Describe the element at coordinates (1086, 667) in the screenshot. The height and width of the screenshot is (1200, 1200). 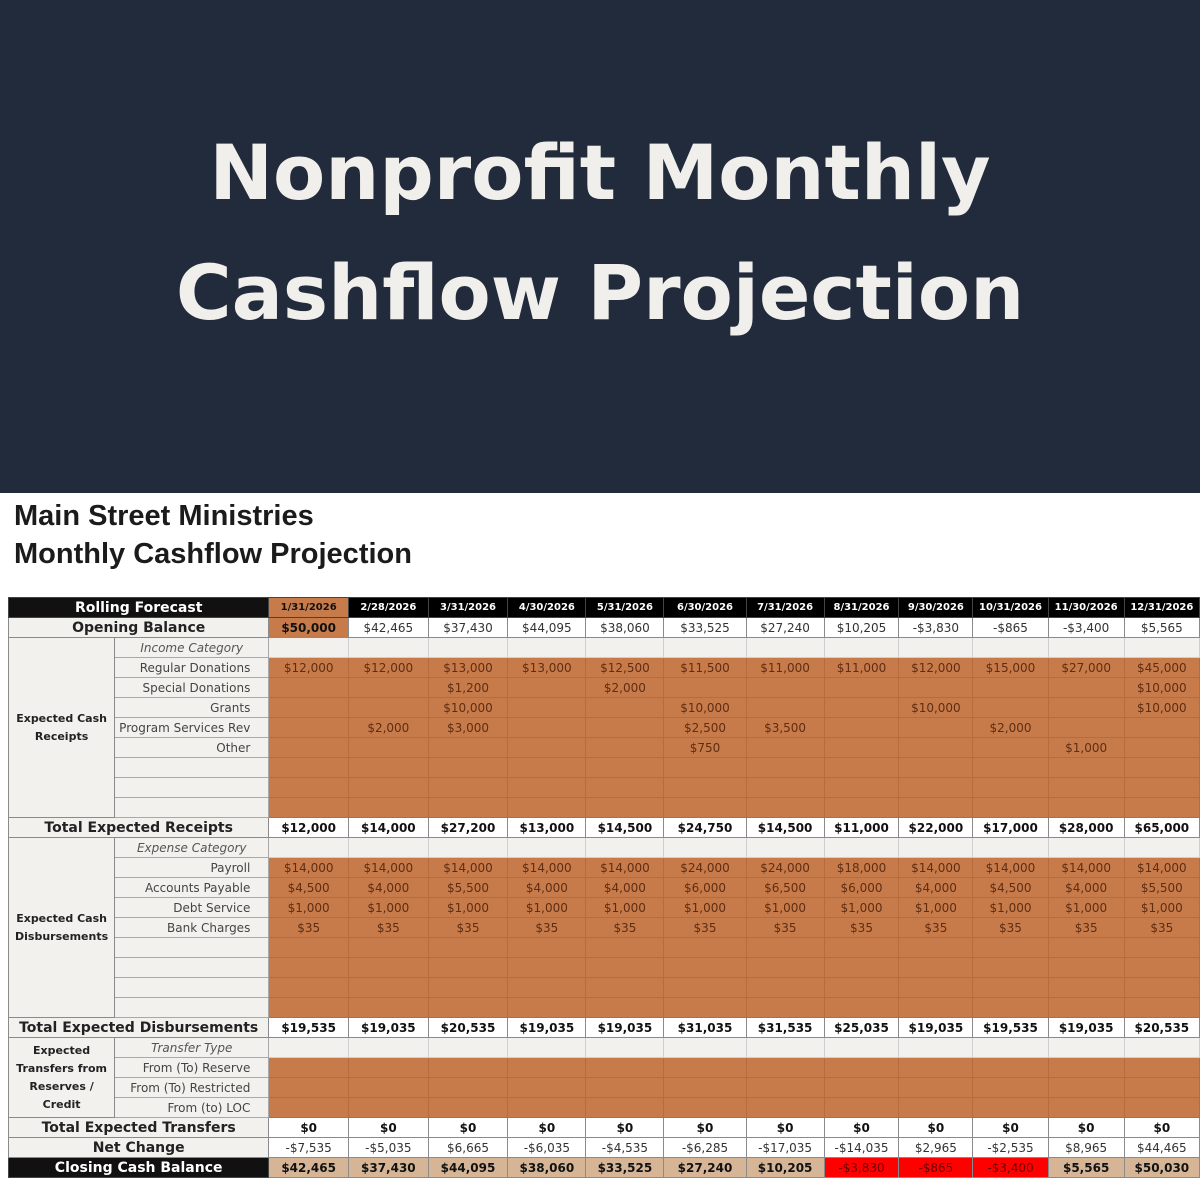
I see `input-cell: $27,000` at that location.